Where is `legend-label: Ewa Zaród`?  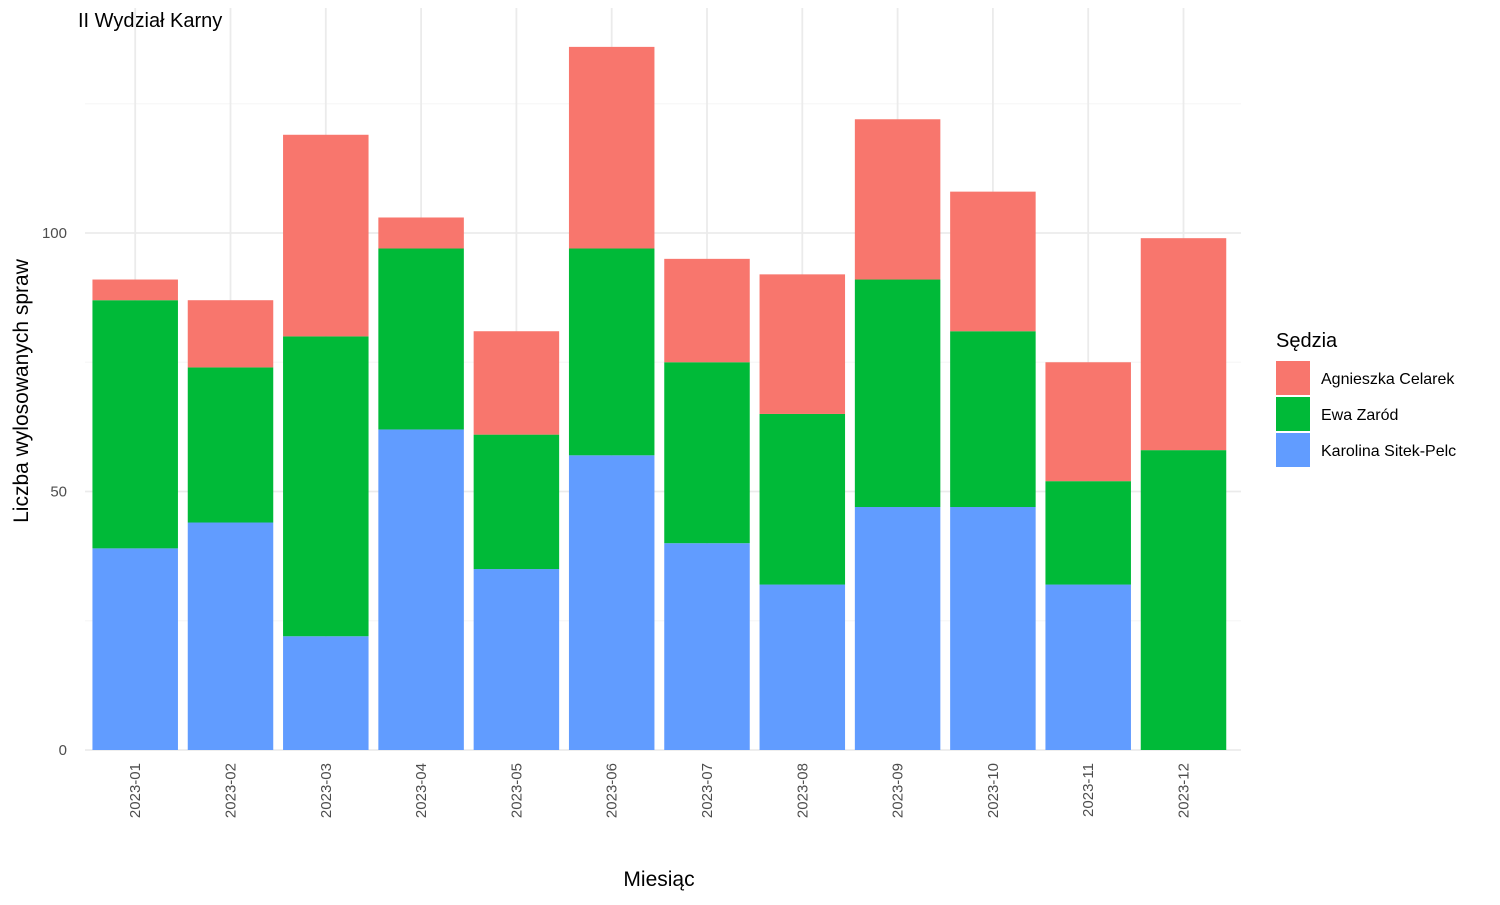 legend-label: Ewa Zaród is located at coordinates (1359, 415).